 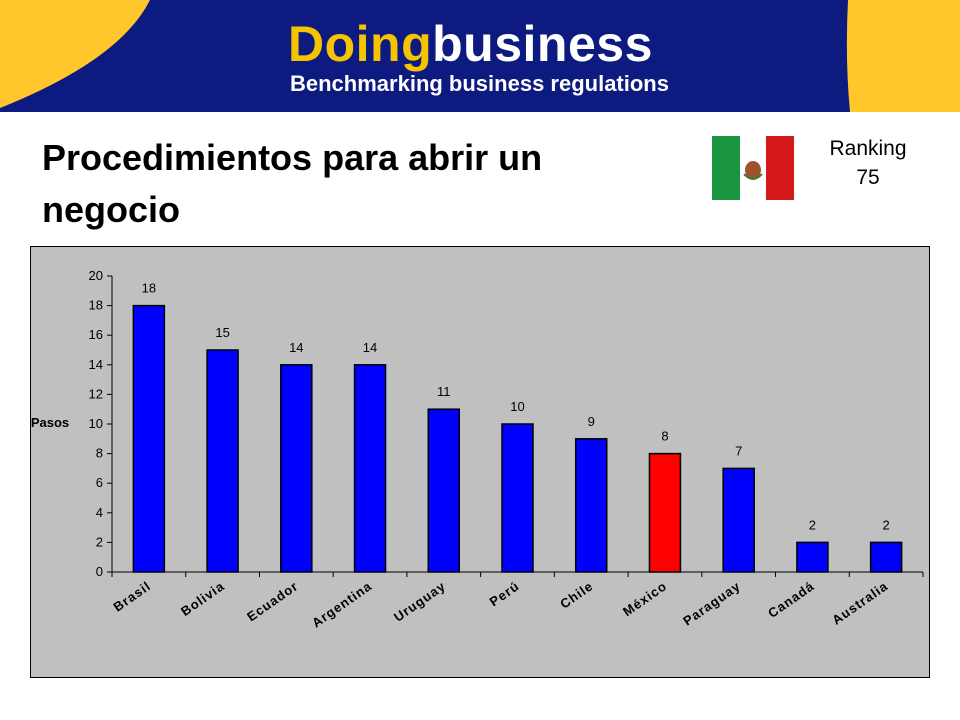 I want to click on data-label: 18, so click(x=149, y=288).